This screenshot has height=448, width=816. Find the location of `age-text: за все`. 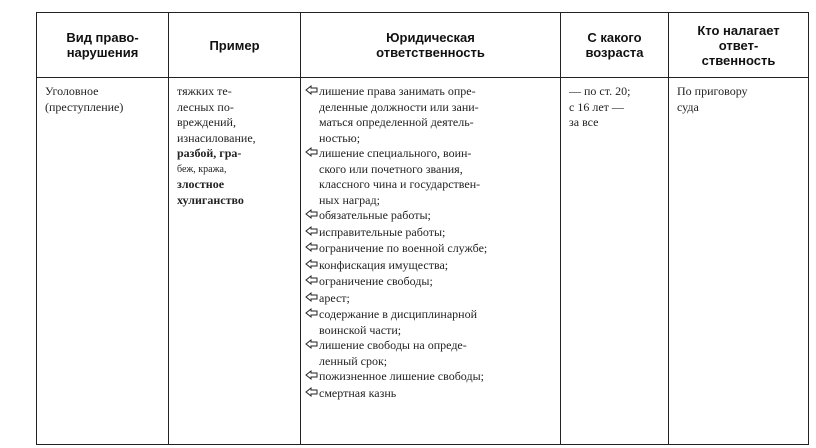

age-text: за все is located at coordinates (584, 122).